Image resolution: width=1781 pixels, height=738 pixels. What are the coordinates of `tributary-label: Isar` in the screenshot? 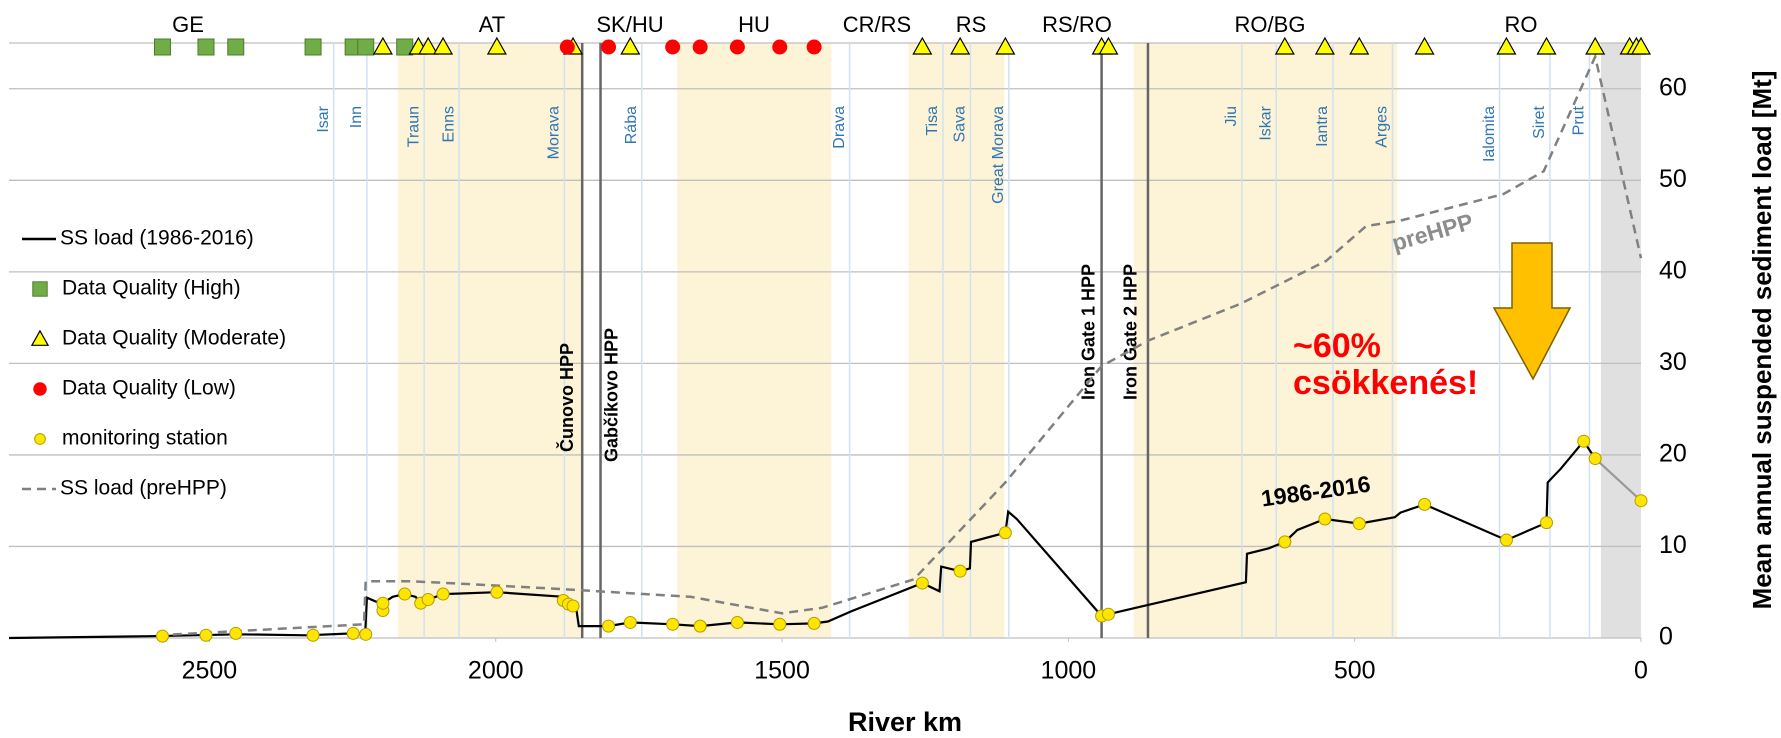 It's located at (323, 118).